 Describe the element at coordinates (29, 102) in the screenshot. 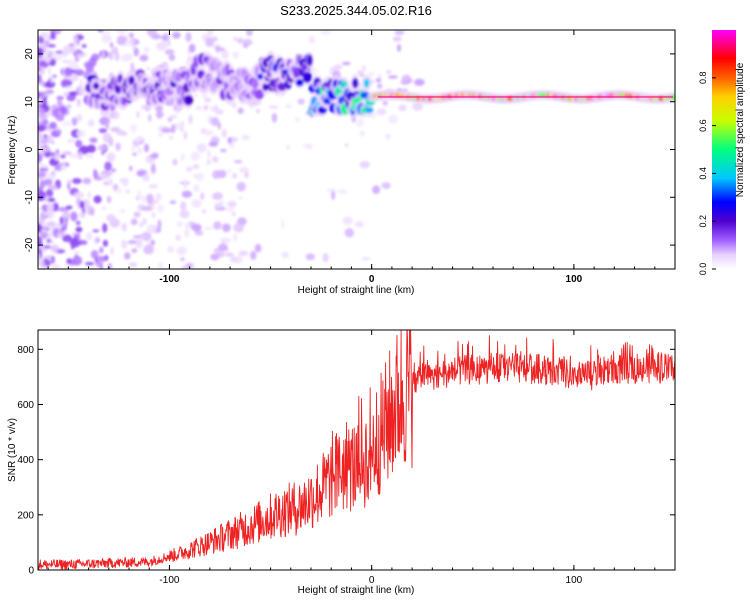

I see `y-tick-label: 10` at that location.